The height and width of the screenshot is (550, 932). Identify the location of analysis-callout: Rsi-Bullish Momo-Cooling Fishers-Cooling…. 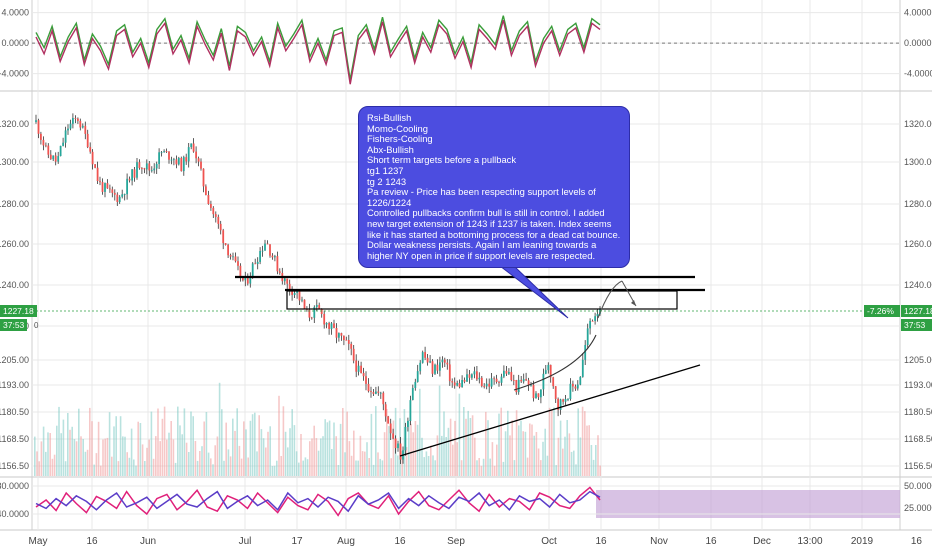
(494, 187).